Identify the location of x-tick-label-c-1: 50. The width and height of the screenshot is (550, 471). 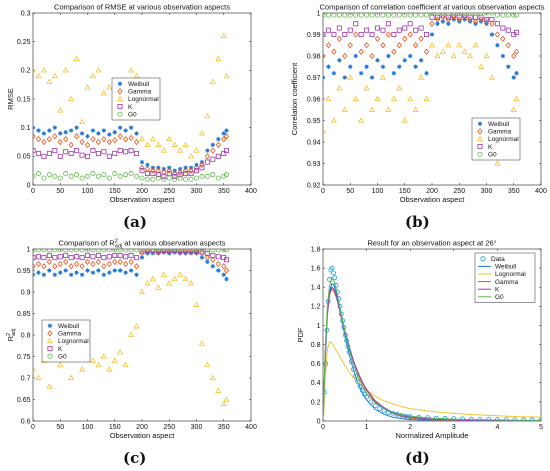
(60, 427).